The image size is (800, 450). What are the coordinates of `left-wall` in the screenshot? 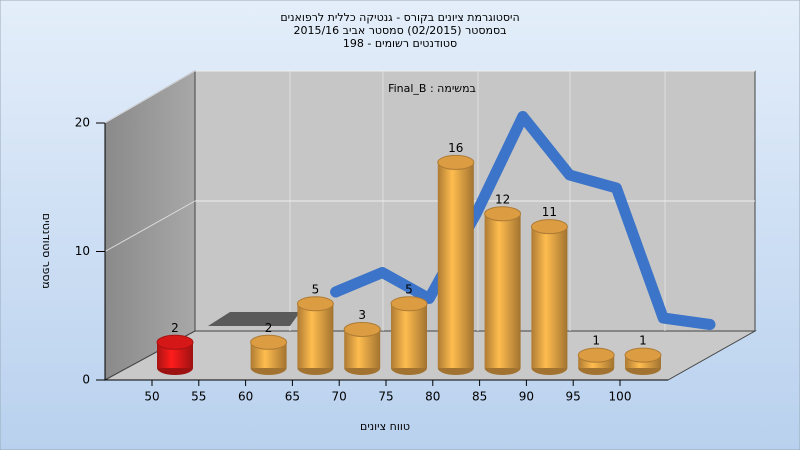 It's located at (150, 225).